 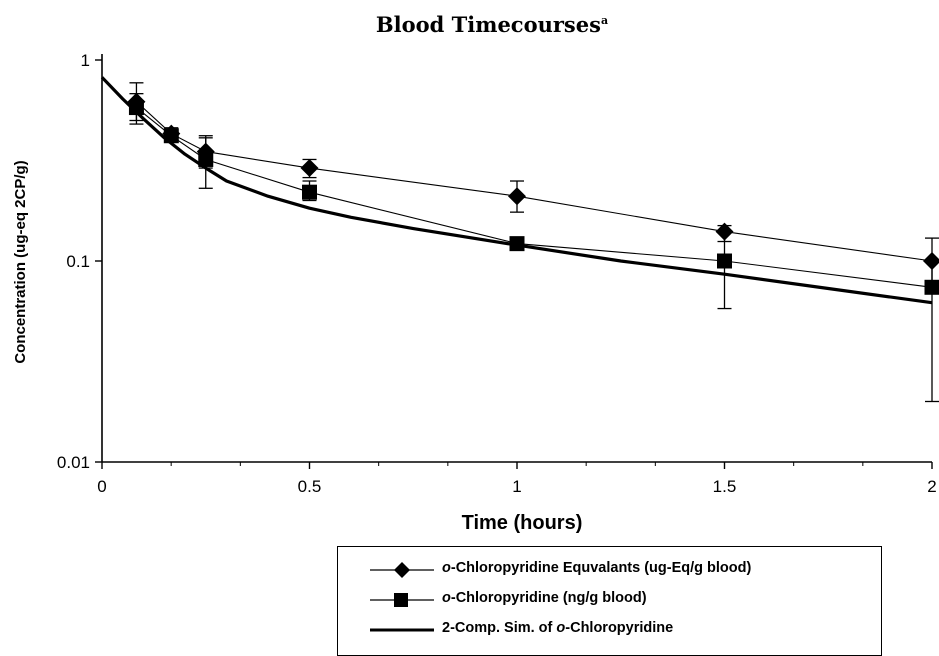 What do you see at coordinates (78, 261) in the screenshot?
I see `y-tick-label: 0.1` at bounding box center [78, 261].